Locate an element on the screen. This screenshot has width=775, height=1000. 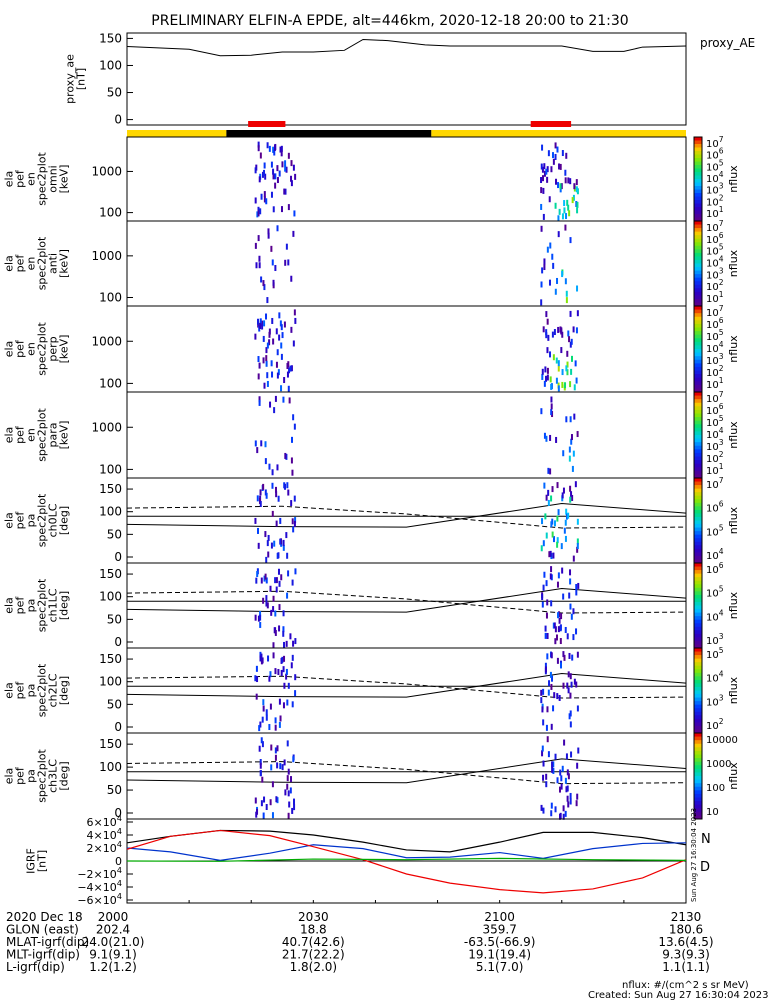
y-tick-label: 6×10⁴ is located at coordinates (104, 821).